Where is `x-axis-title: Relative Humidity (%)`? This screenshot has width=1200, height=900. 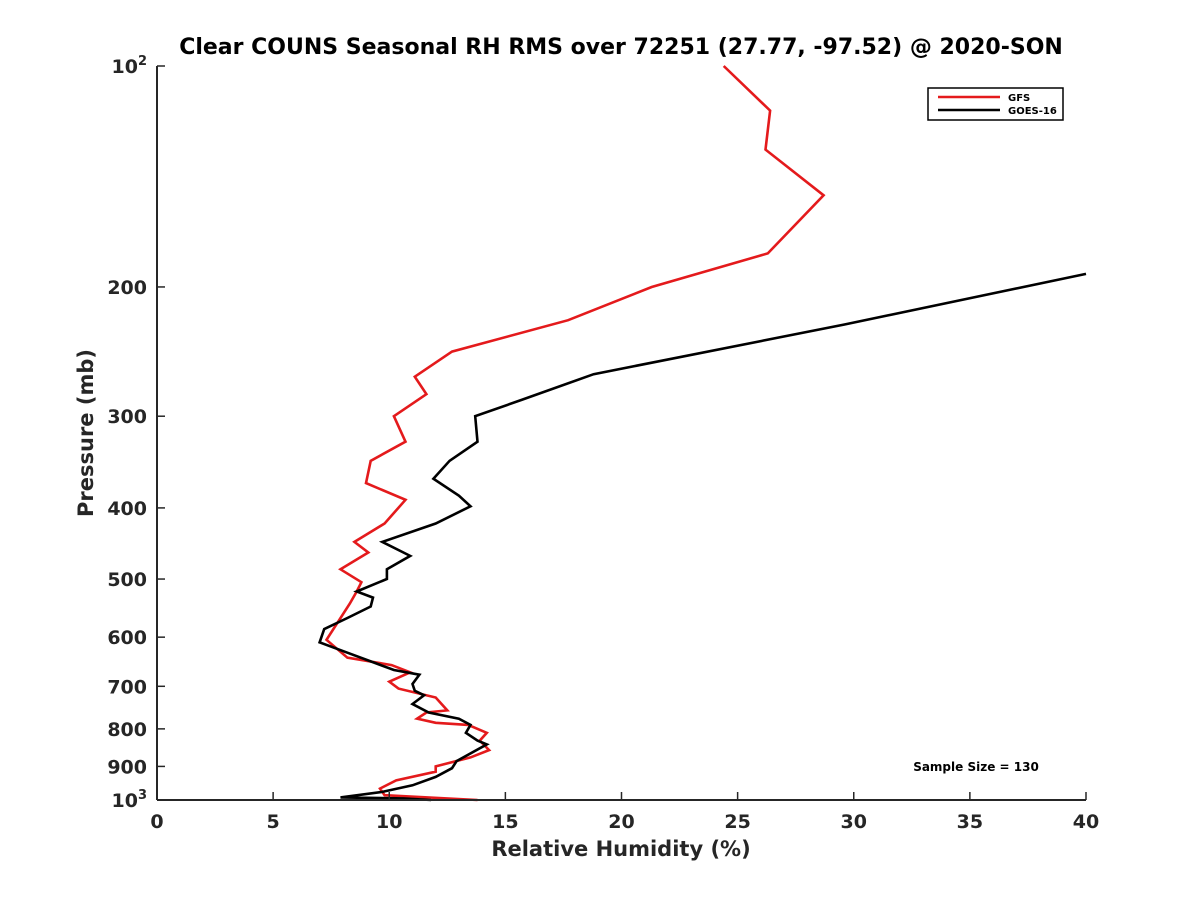
x-axis-title: Relative Humidity (%) is located at coordinates (620, 849).